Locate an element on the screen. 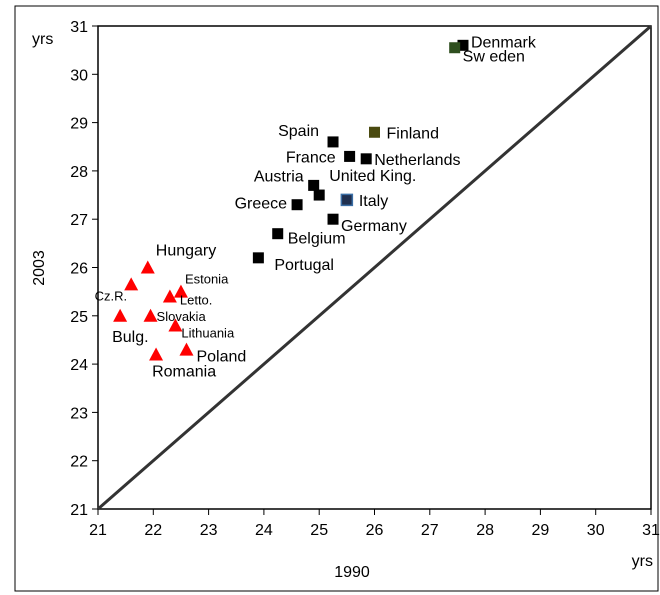  label-united-king: United King. is located at coordinates (372, 176).